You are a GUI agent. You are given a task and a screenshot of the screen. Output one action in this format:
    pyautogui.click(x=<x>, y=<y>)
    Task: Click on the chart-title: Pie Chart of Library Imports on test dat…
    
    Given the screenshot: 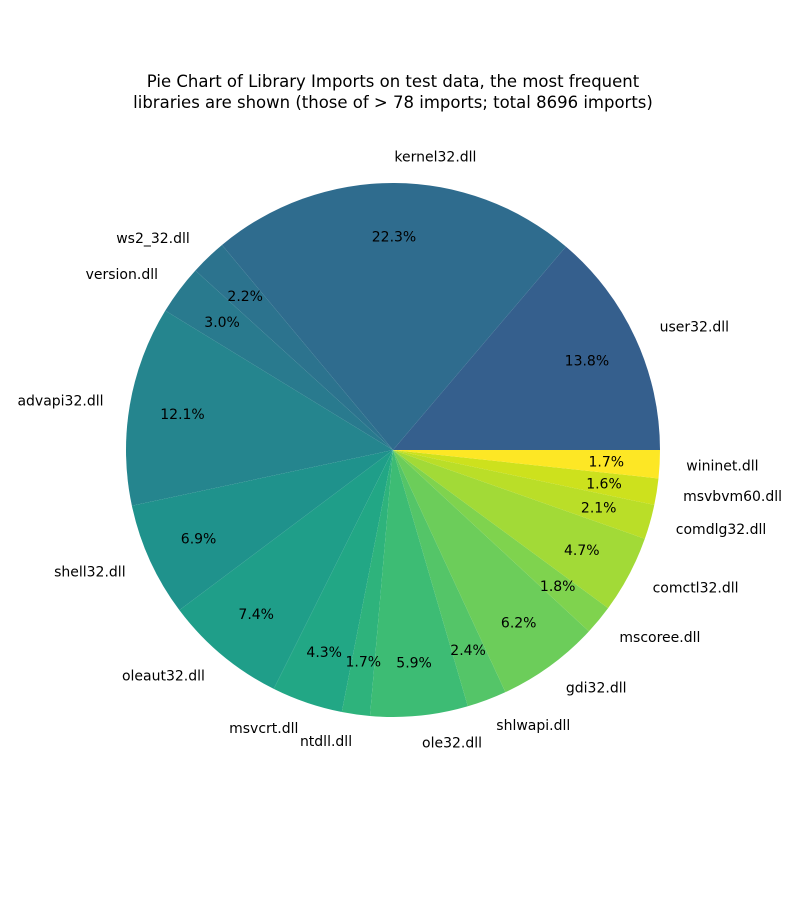 What is the action you would take?
    pyautogui.click(x=393, y=81)
    